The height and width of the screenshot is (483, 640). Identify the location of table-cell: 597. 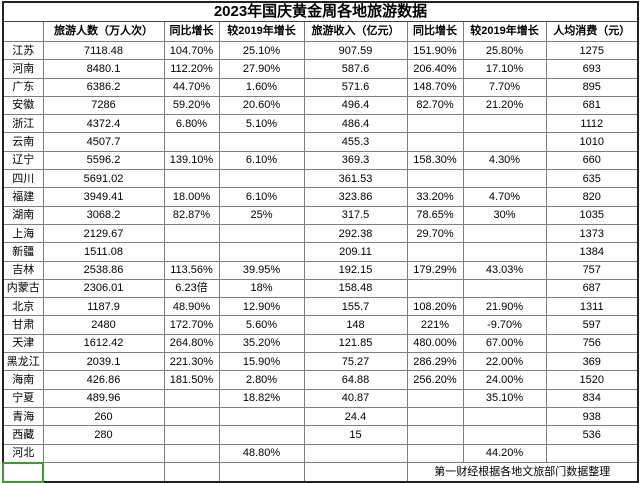
(592, 325).